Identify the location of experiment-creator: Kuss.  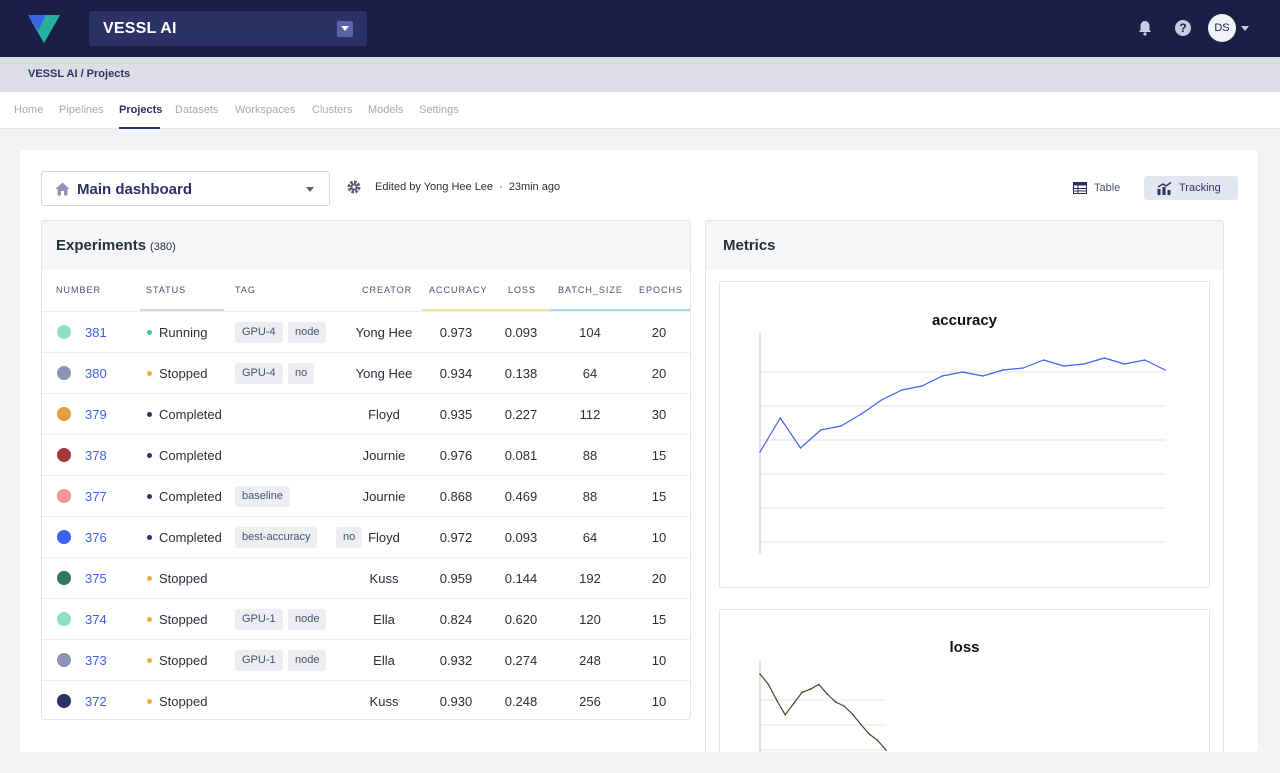
(384, 578).